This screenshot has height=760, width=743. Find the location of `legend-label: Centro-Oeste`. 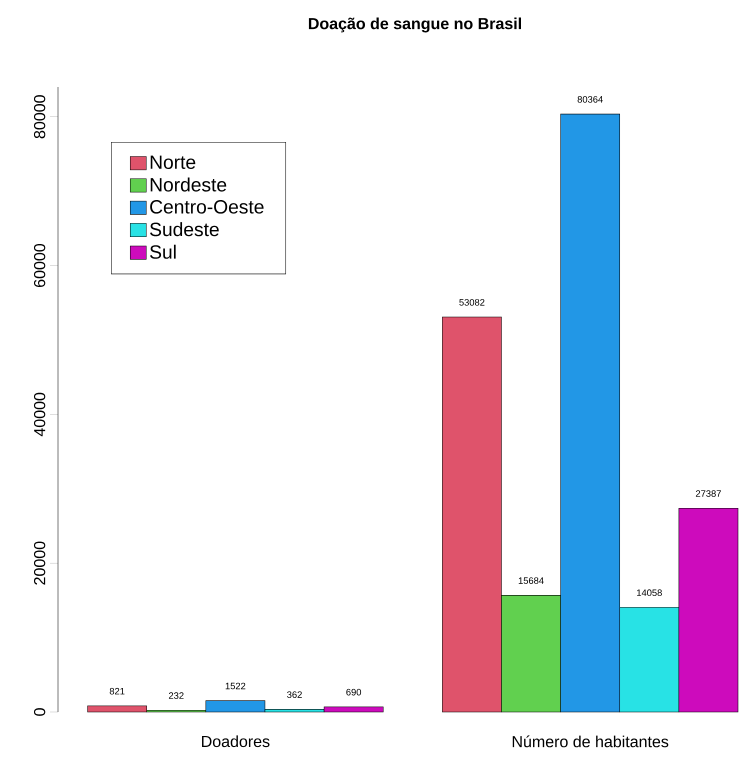

legend-label: Centro-Oeste is located at coordinates (207, 207).